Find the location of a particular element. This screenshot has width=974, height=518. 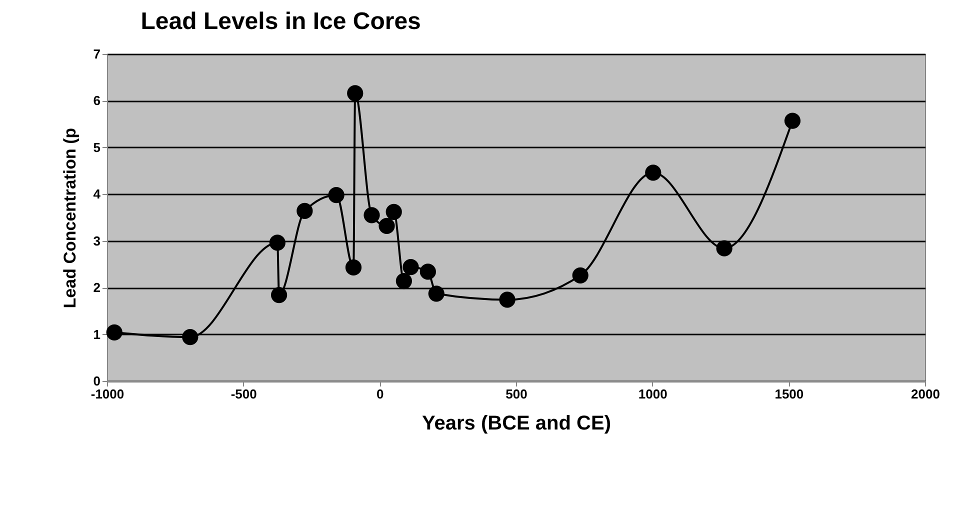

y-tick-label: 3 is located at coordinates (96, 240).